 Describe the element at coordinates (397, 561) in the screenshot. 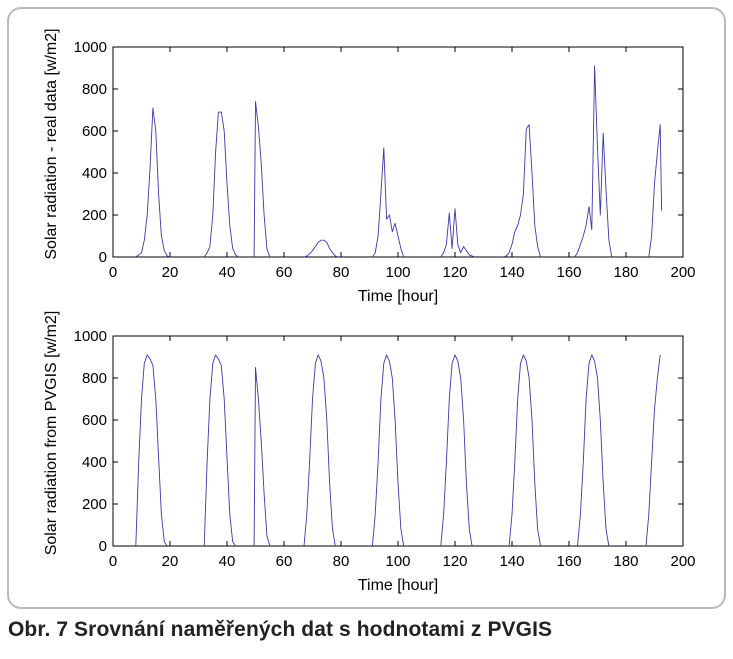

I see `bottom-chart-x-tick-label: 100` at that location.